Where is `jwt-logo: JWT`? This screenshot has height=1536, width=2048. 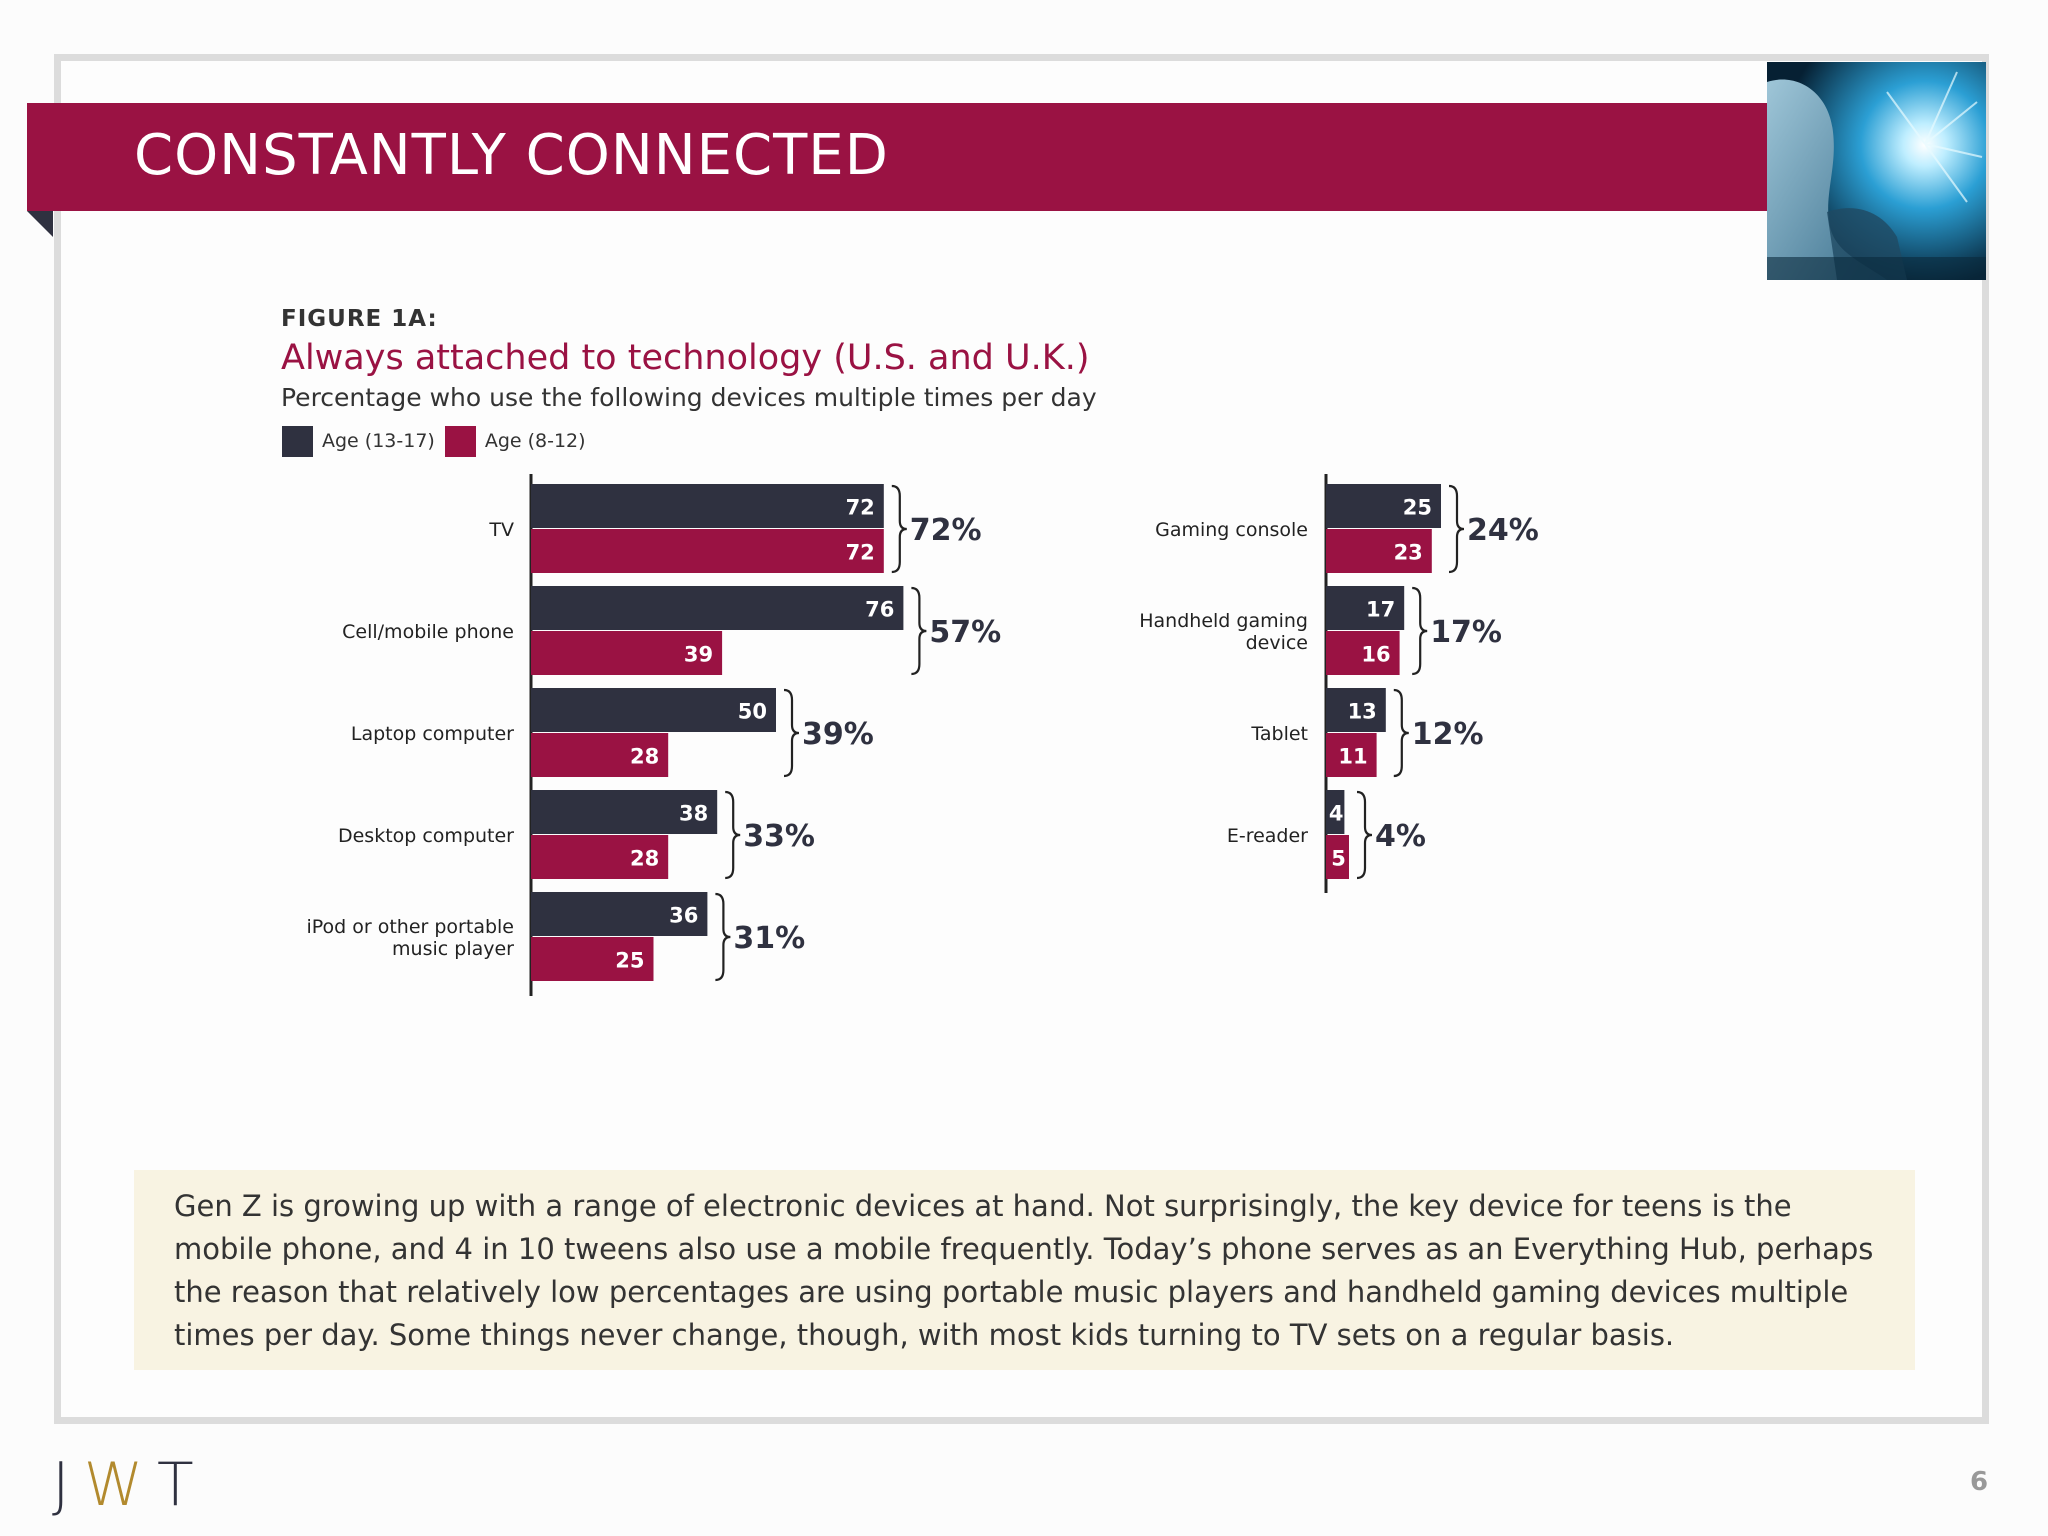 jwt-logo: JWT is located at coordinates (130, 1485).